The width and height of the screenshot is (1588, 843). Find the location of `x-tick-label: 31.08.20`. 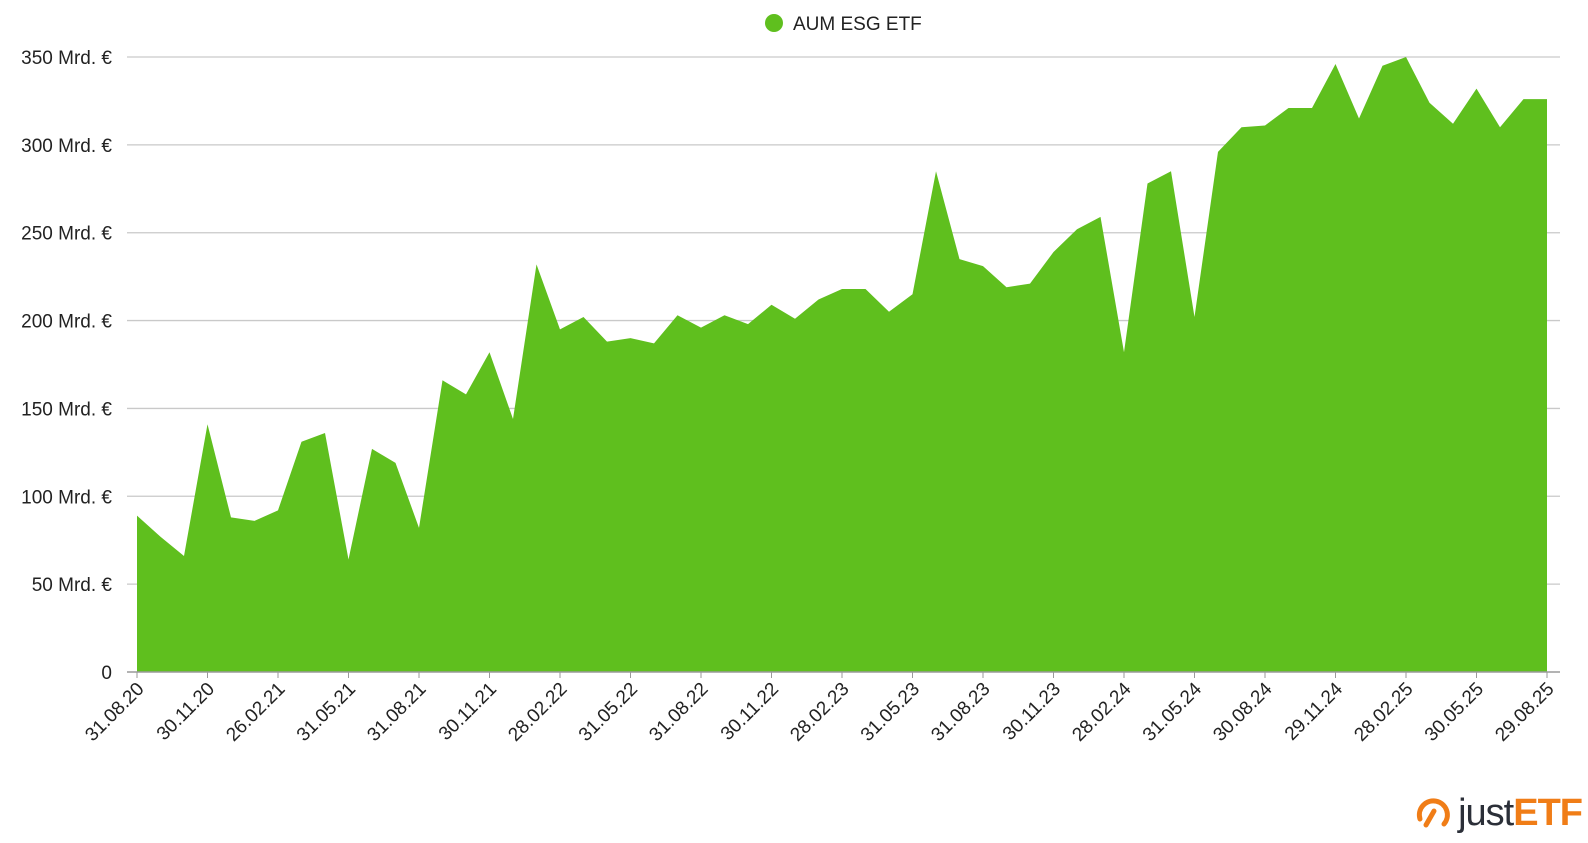

x-tick-label: 31.08.20 is located at coordinates (114, 712).